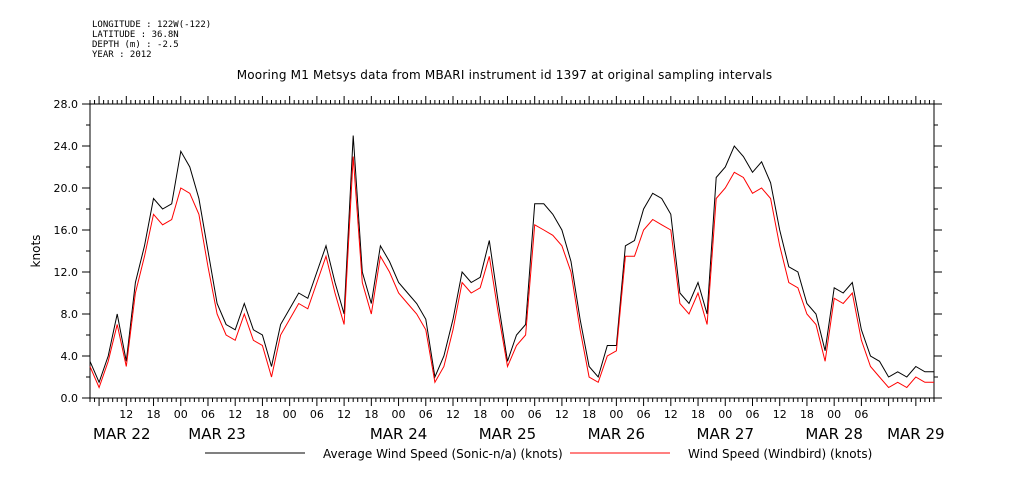  What do you see at coordinates (152, 25) in the screenshot?
I see `longitude-text: LONGITUDE : 122W(-122)` at bounding box center [152, 25].